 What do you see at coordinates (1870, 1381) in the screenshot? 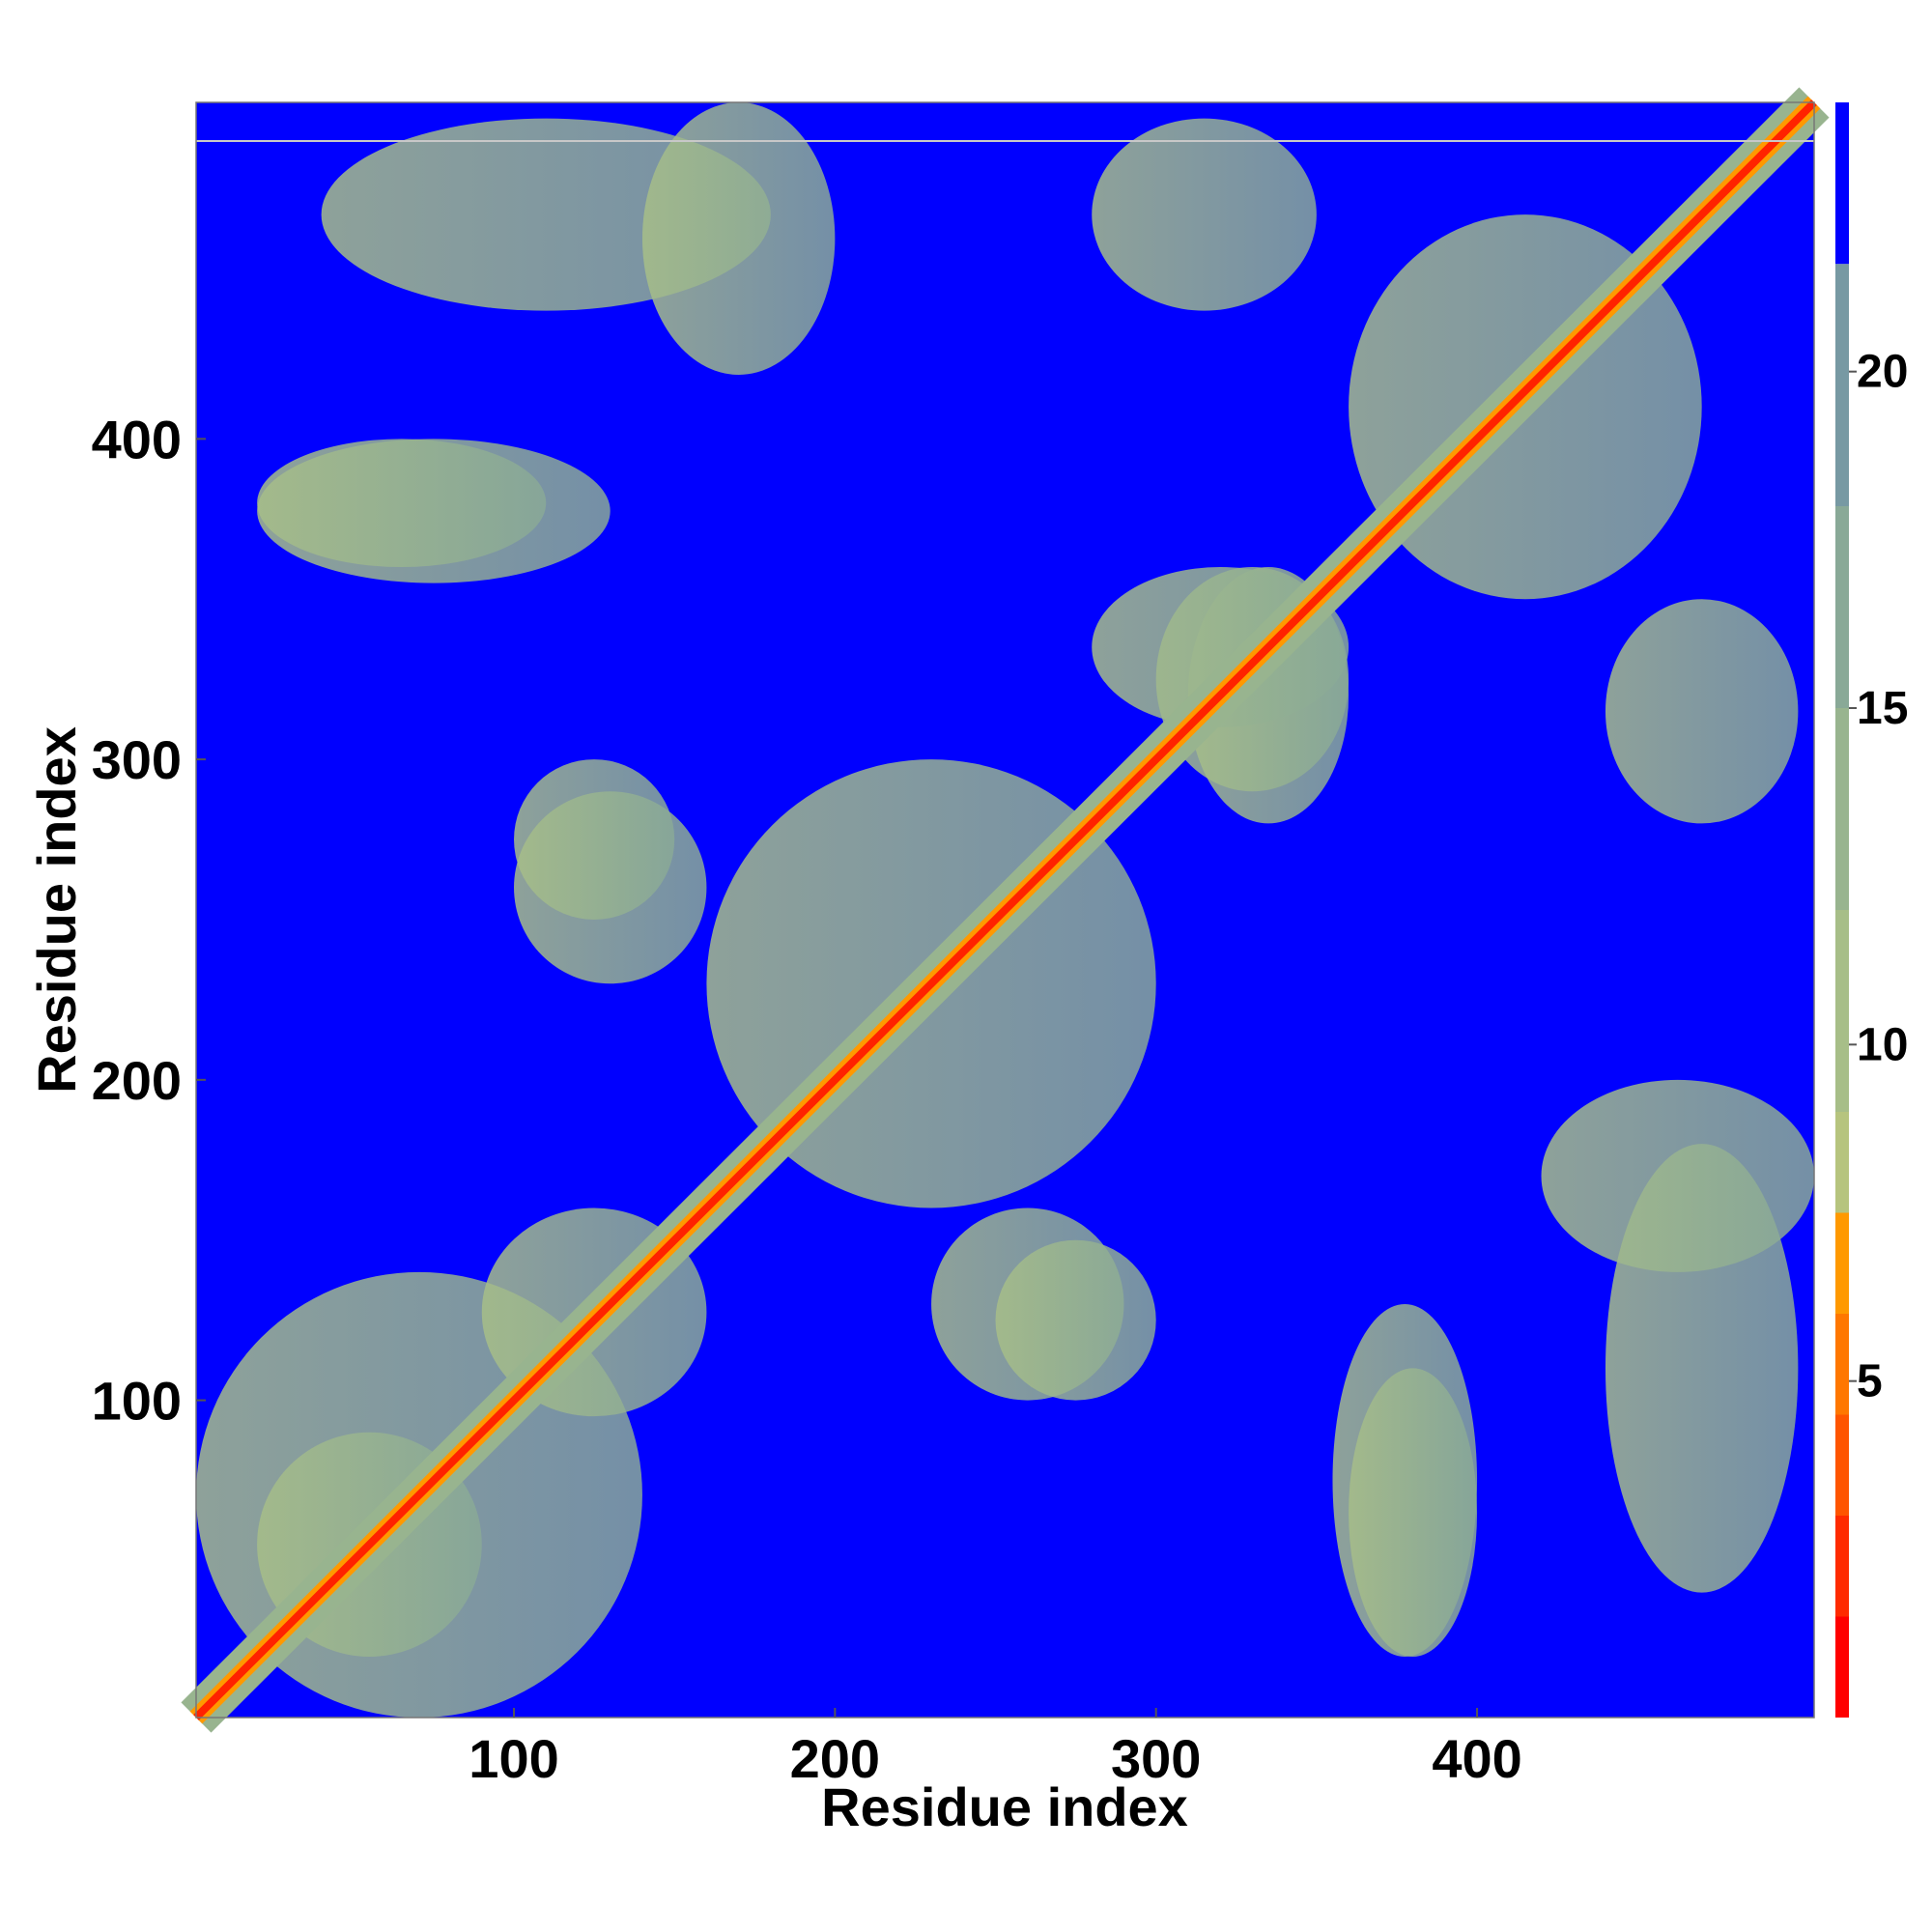
I see `colorbar-tick-label: 5` at bounding box center [1870, 1381].